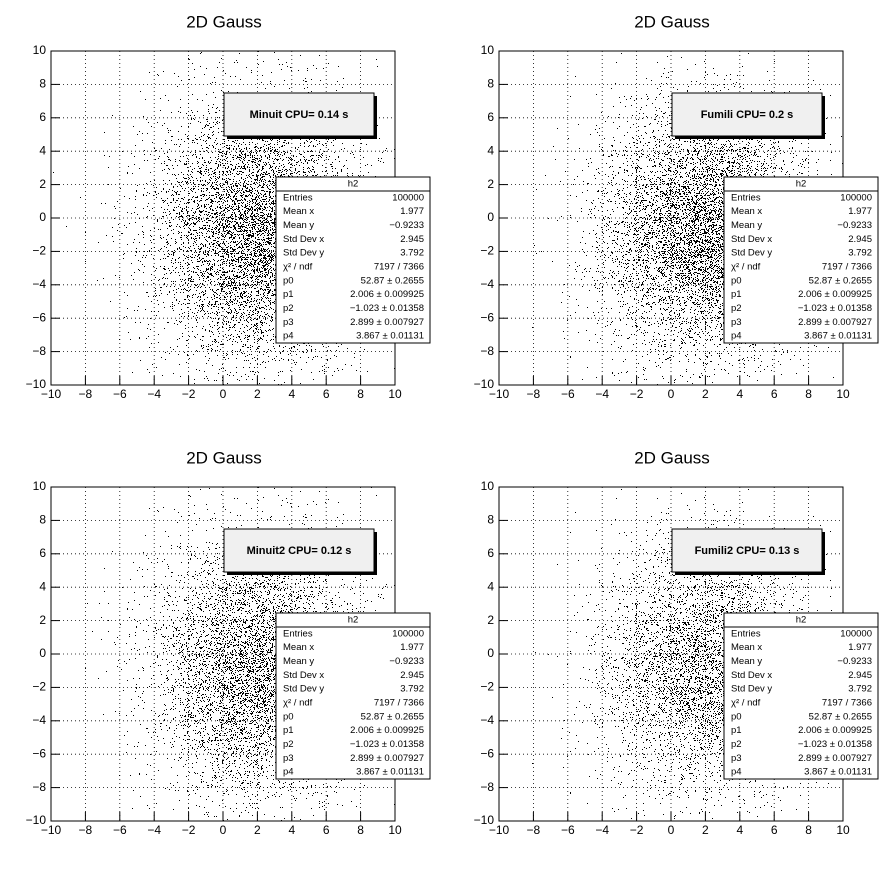 This screenshot has width=896, height=872. I want to click on annotation: Fumili2 CPU= 0.13 s, so click(747, 551).